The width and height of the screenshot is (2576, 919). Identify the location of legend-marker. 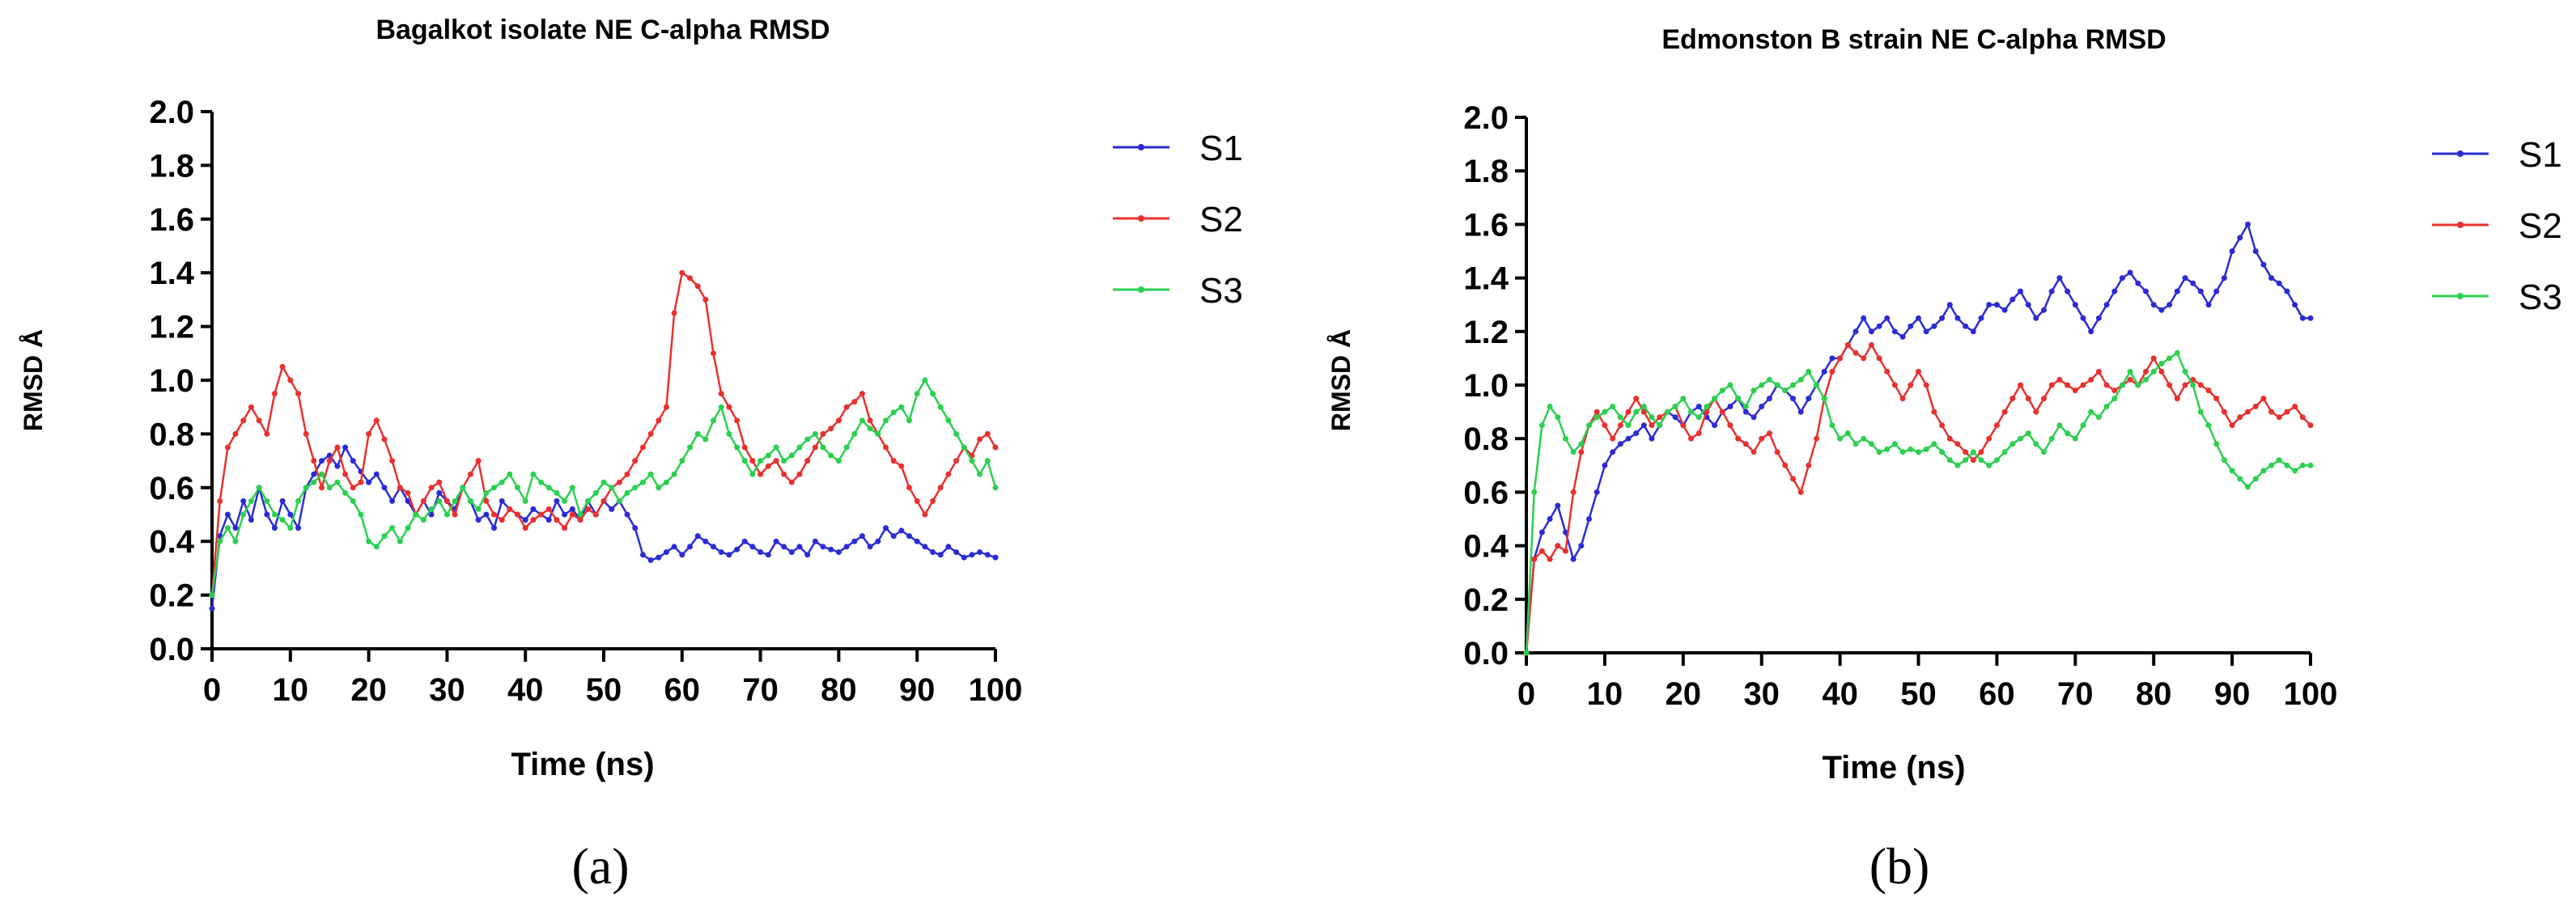
(2460, 296).